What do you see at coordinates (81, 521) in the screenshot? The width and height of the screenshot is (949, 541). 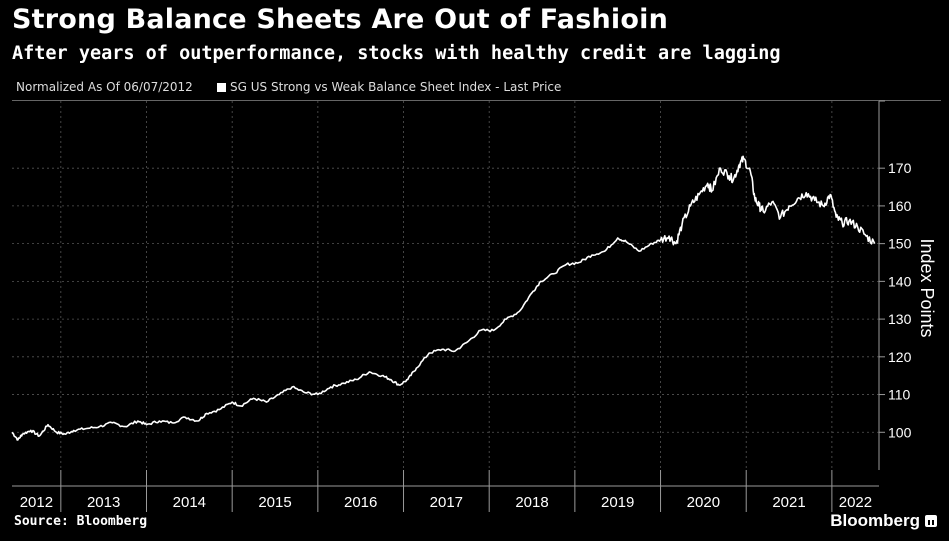 I see `source-note: Source: Bloomberg` at bounding box center [81, 521].